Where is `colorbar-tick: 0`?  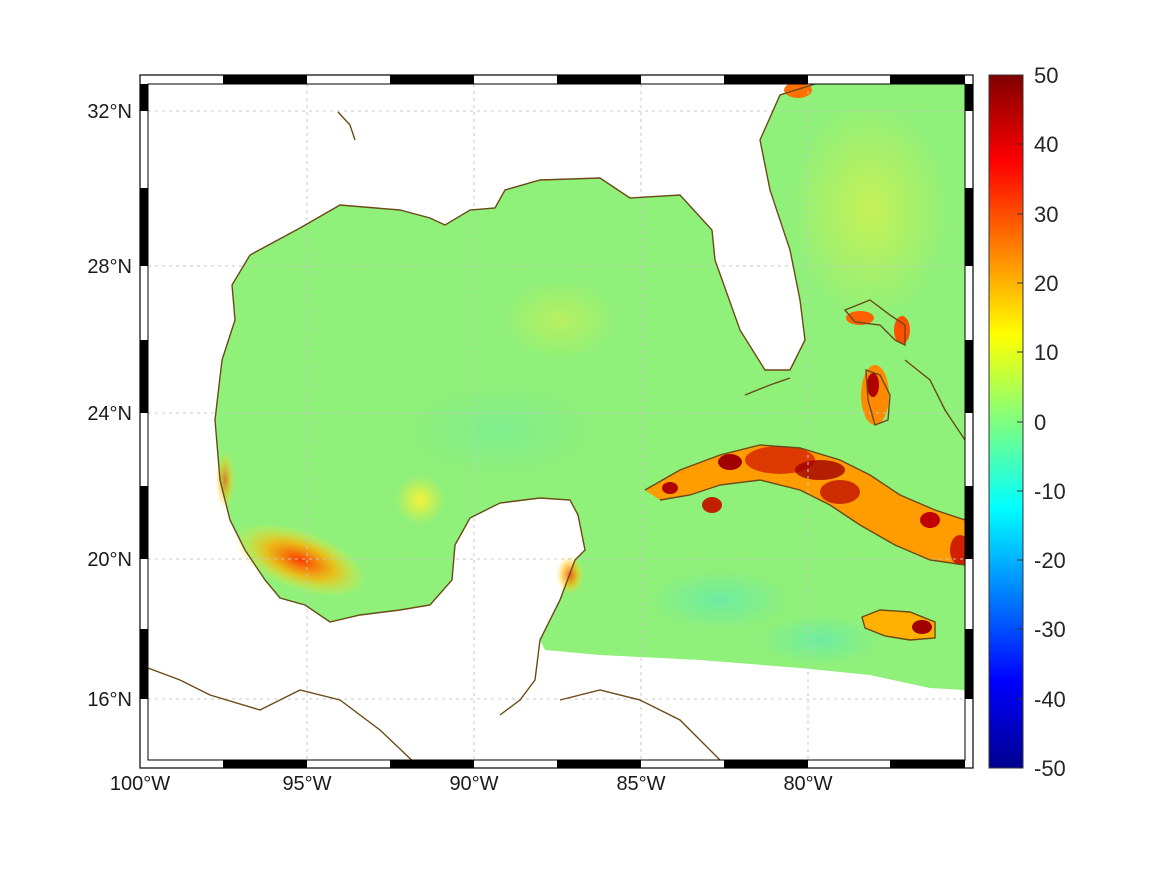
colorbar-tick: 0 is located at coordinates (1040, 422).